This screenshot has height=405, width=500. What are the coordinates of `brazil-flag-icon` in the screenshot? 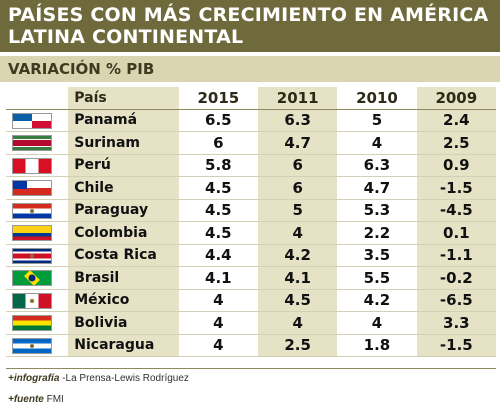 It's located at (32, 278).